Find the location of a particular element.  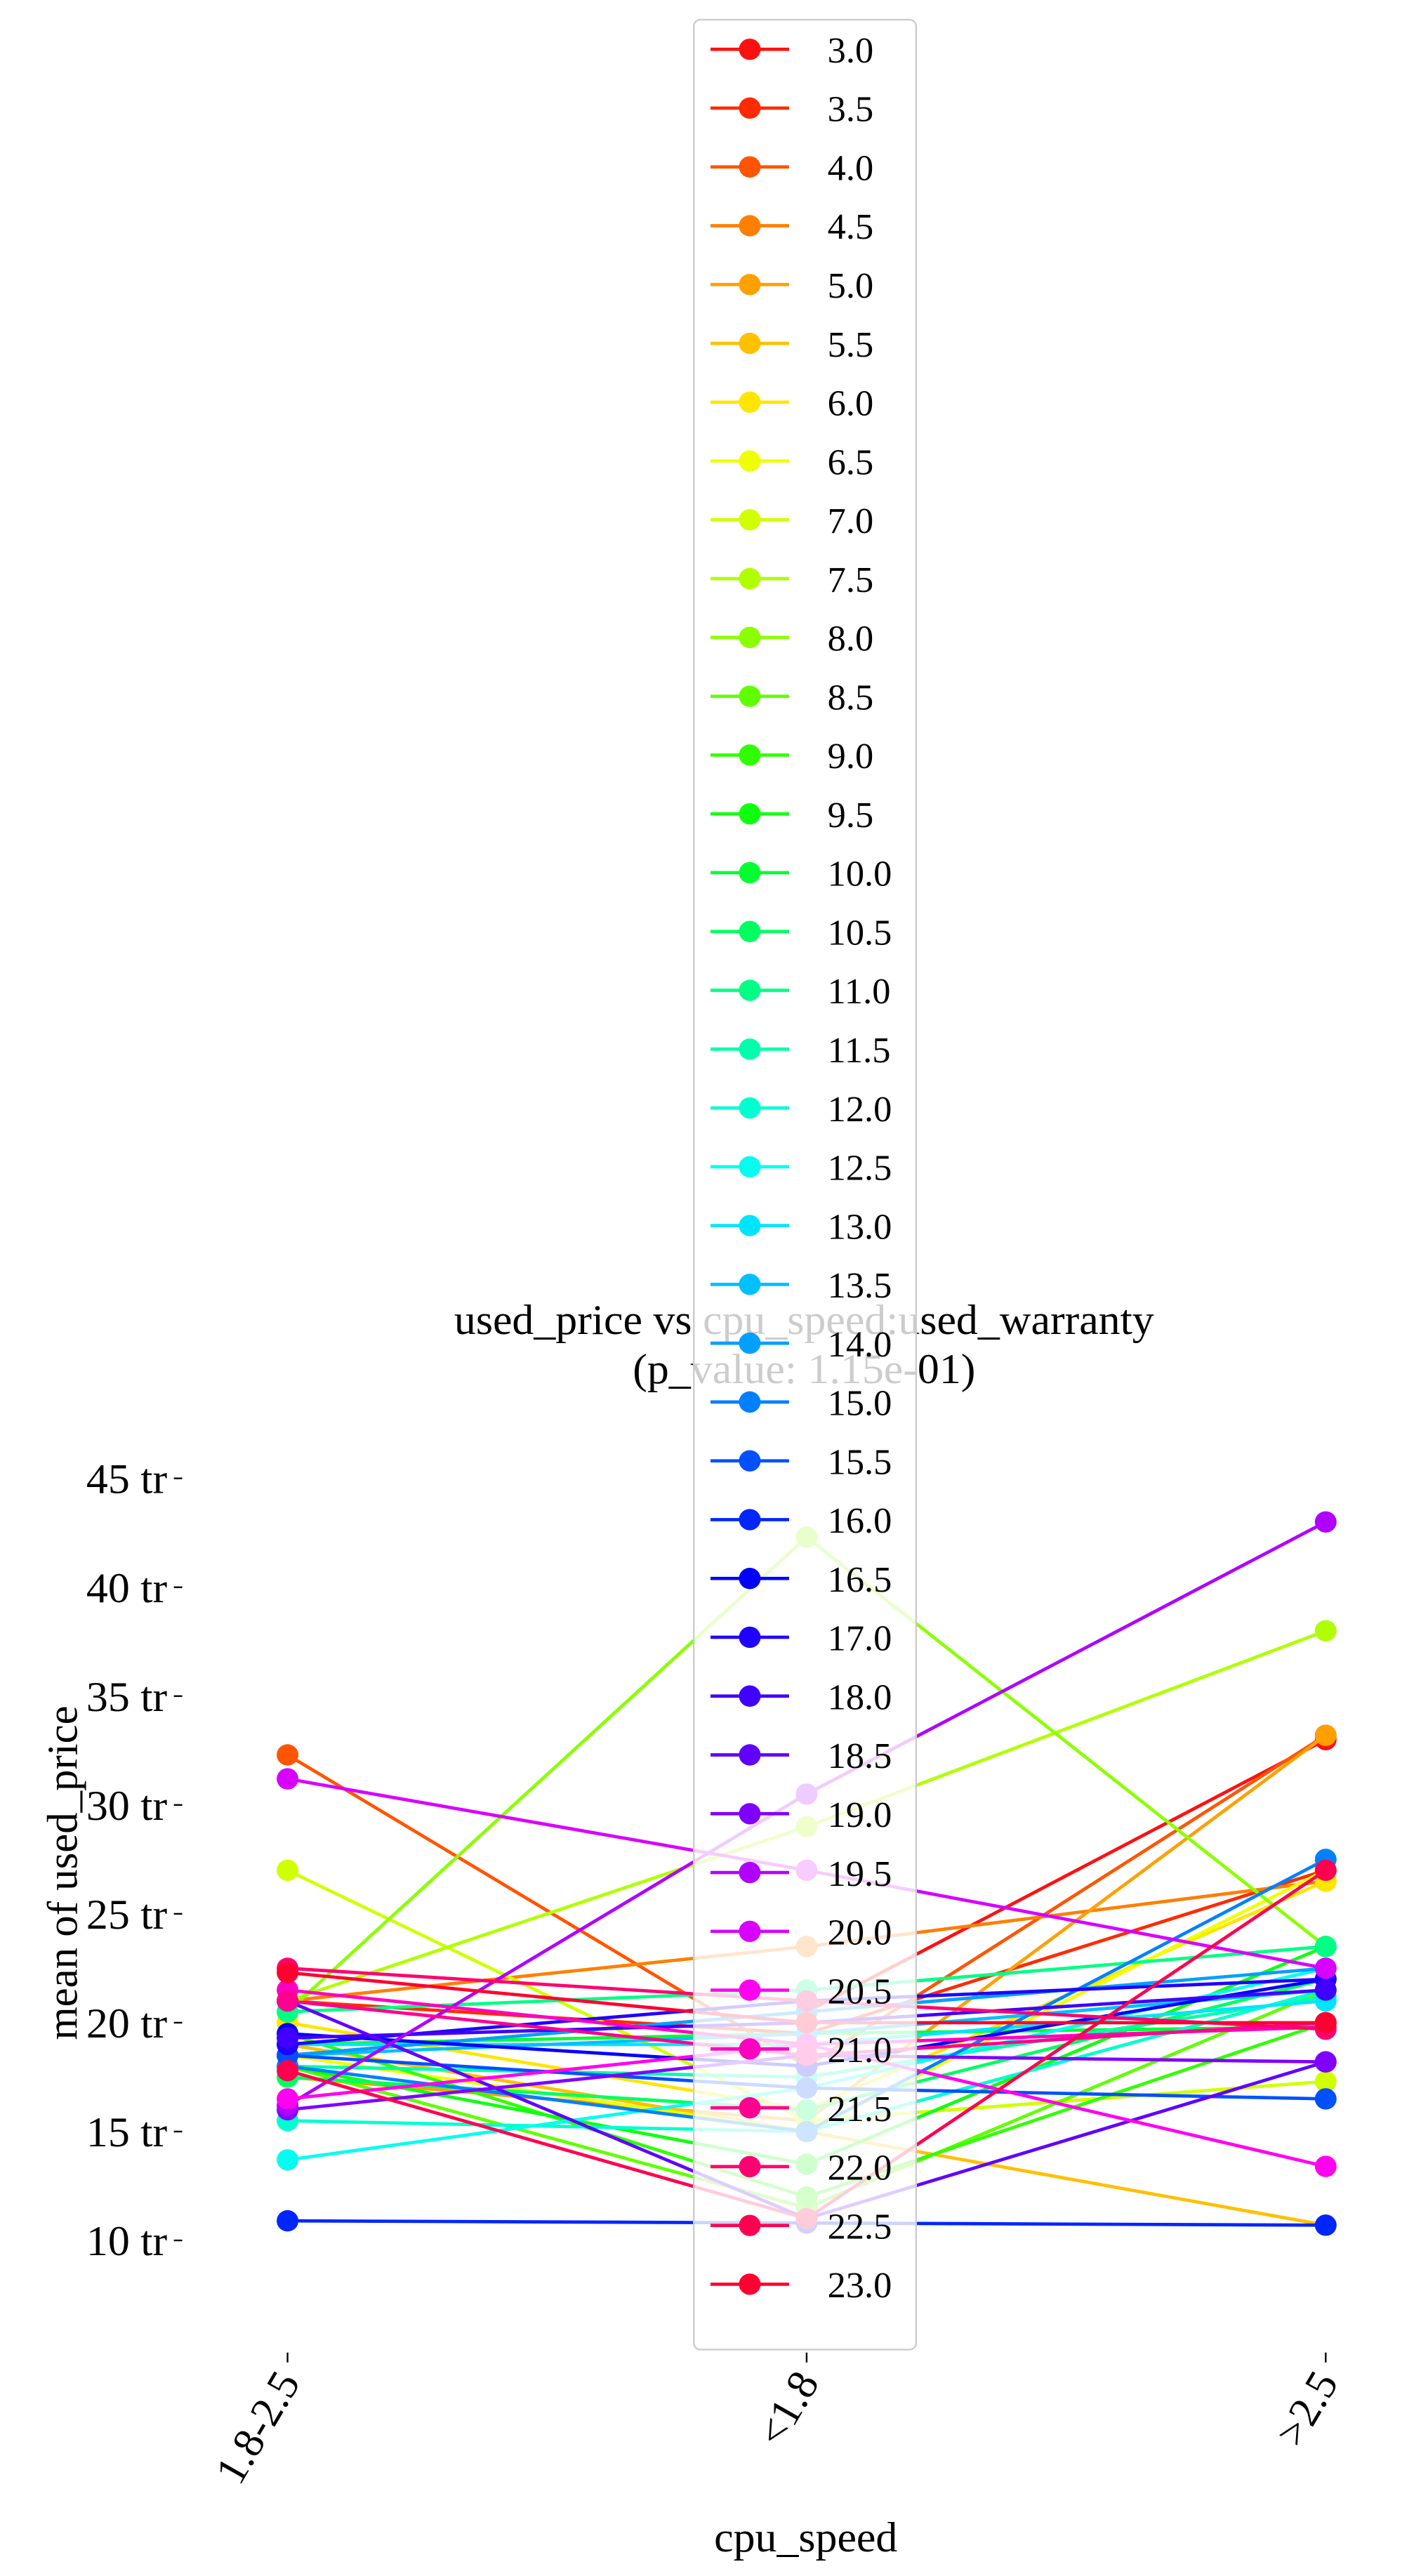

legend-label: 12.5 is located at coordinates (860, 1168).